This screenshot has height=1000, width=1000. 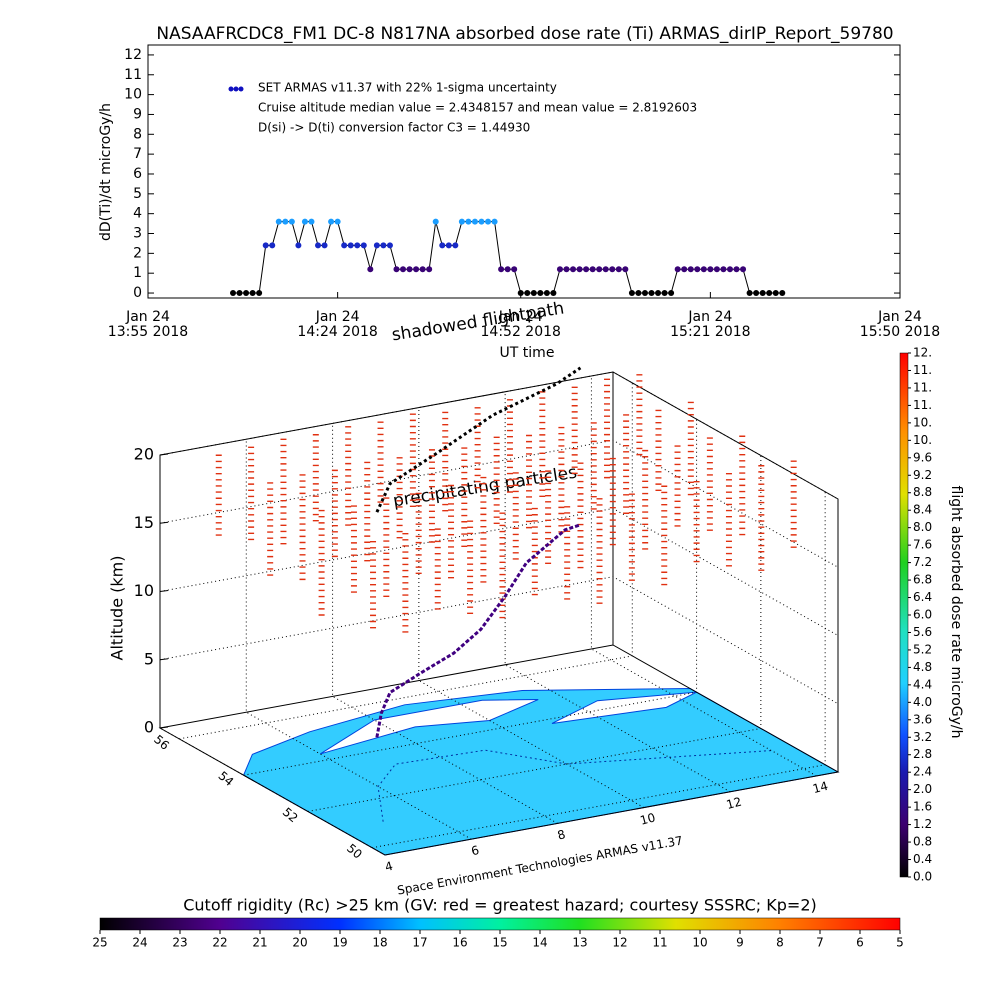 I want to click on map-land, so click(x=541, y=772).